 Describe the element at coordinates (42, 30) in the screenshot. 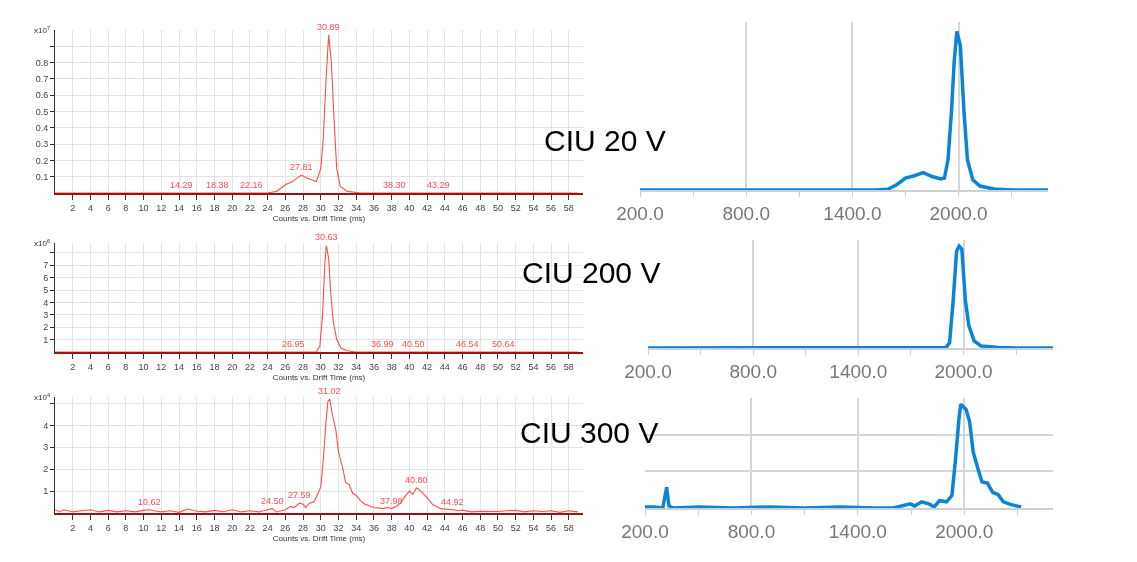

I see `y-axis-title: x10$^{7}$` at that location.